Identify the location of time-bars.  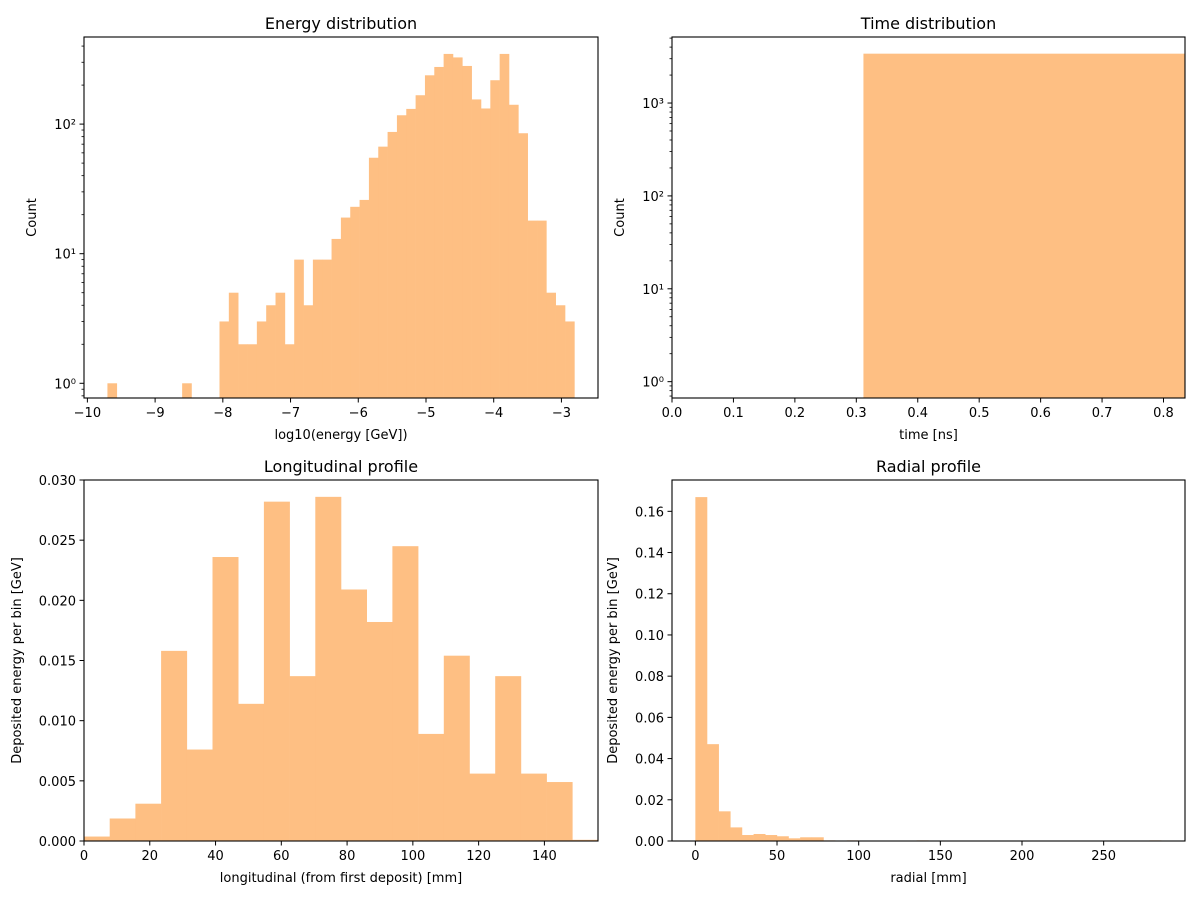
(1024, 225).